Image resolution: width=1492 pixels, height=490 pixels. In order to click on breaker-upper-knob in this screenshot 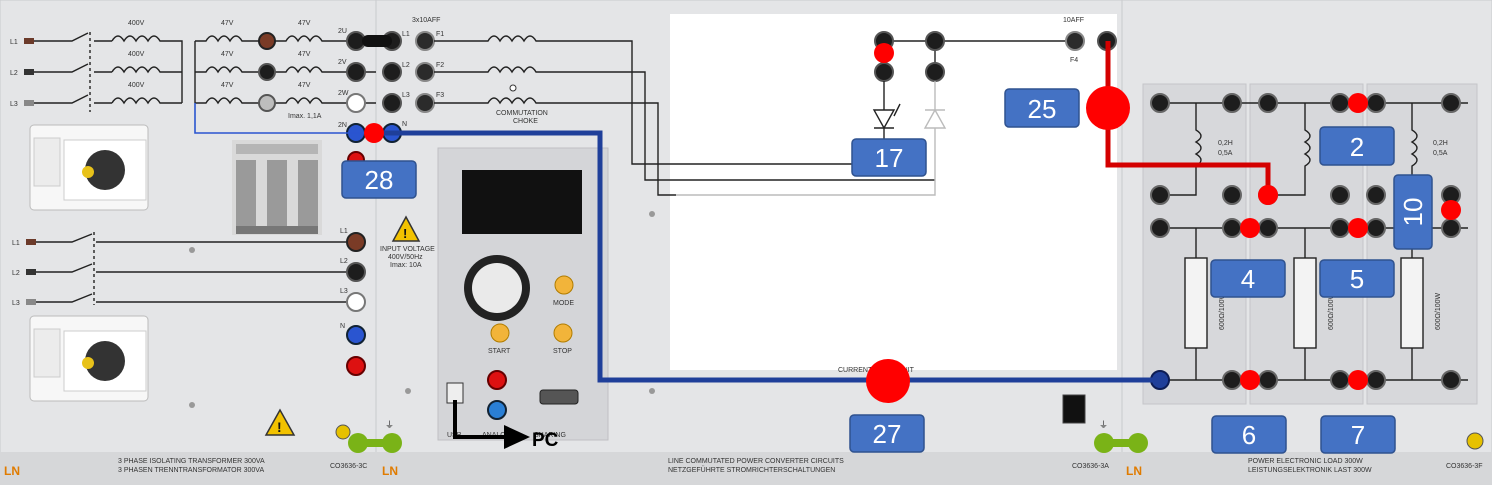, I will do `click(105, 170)`.